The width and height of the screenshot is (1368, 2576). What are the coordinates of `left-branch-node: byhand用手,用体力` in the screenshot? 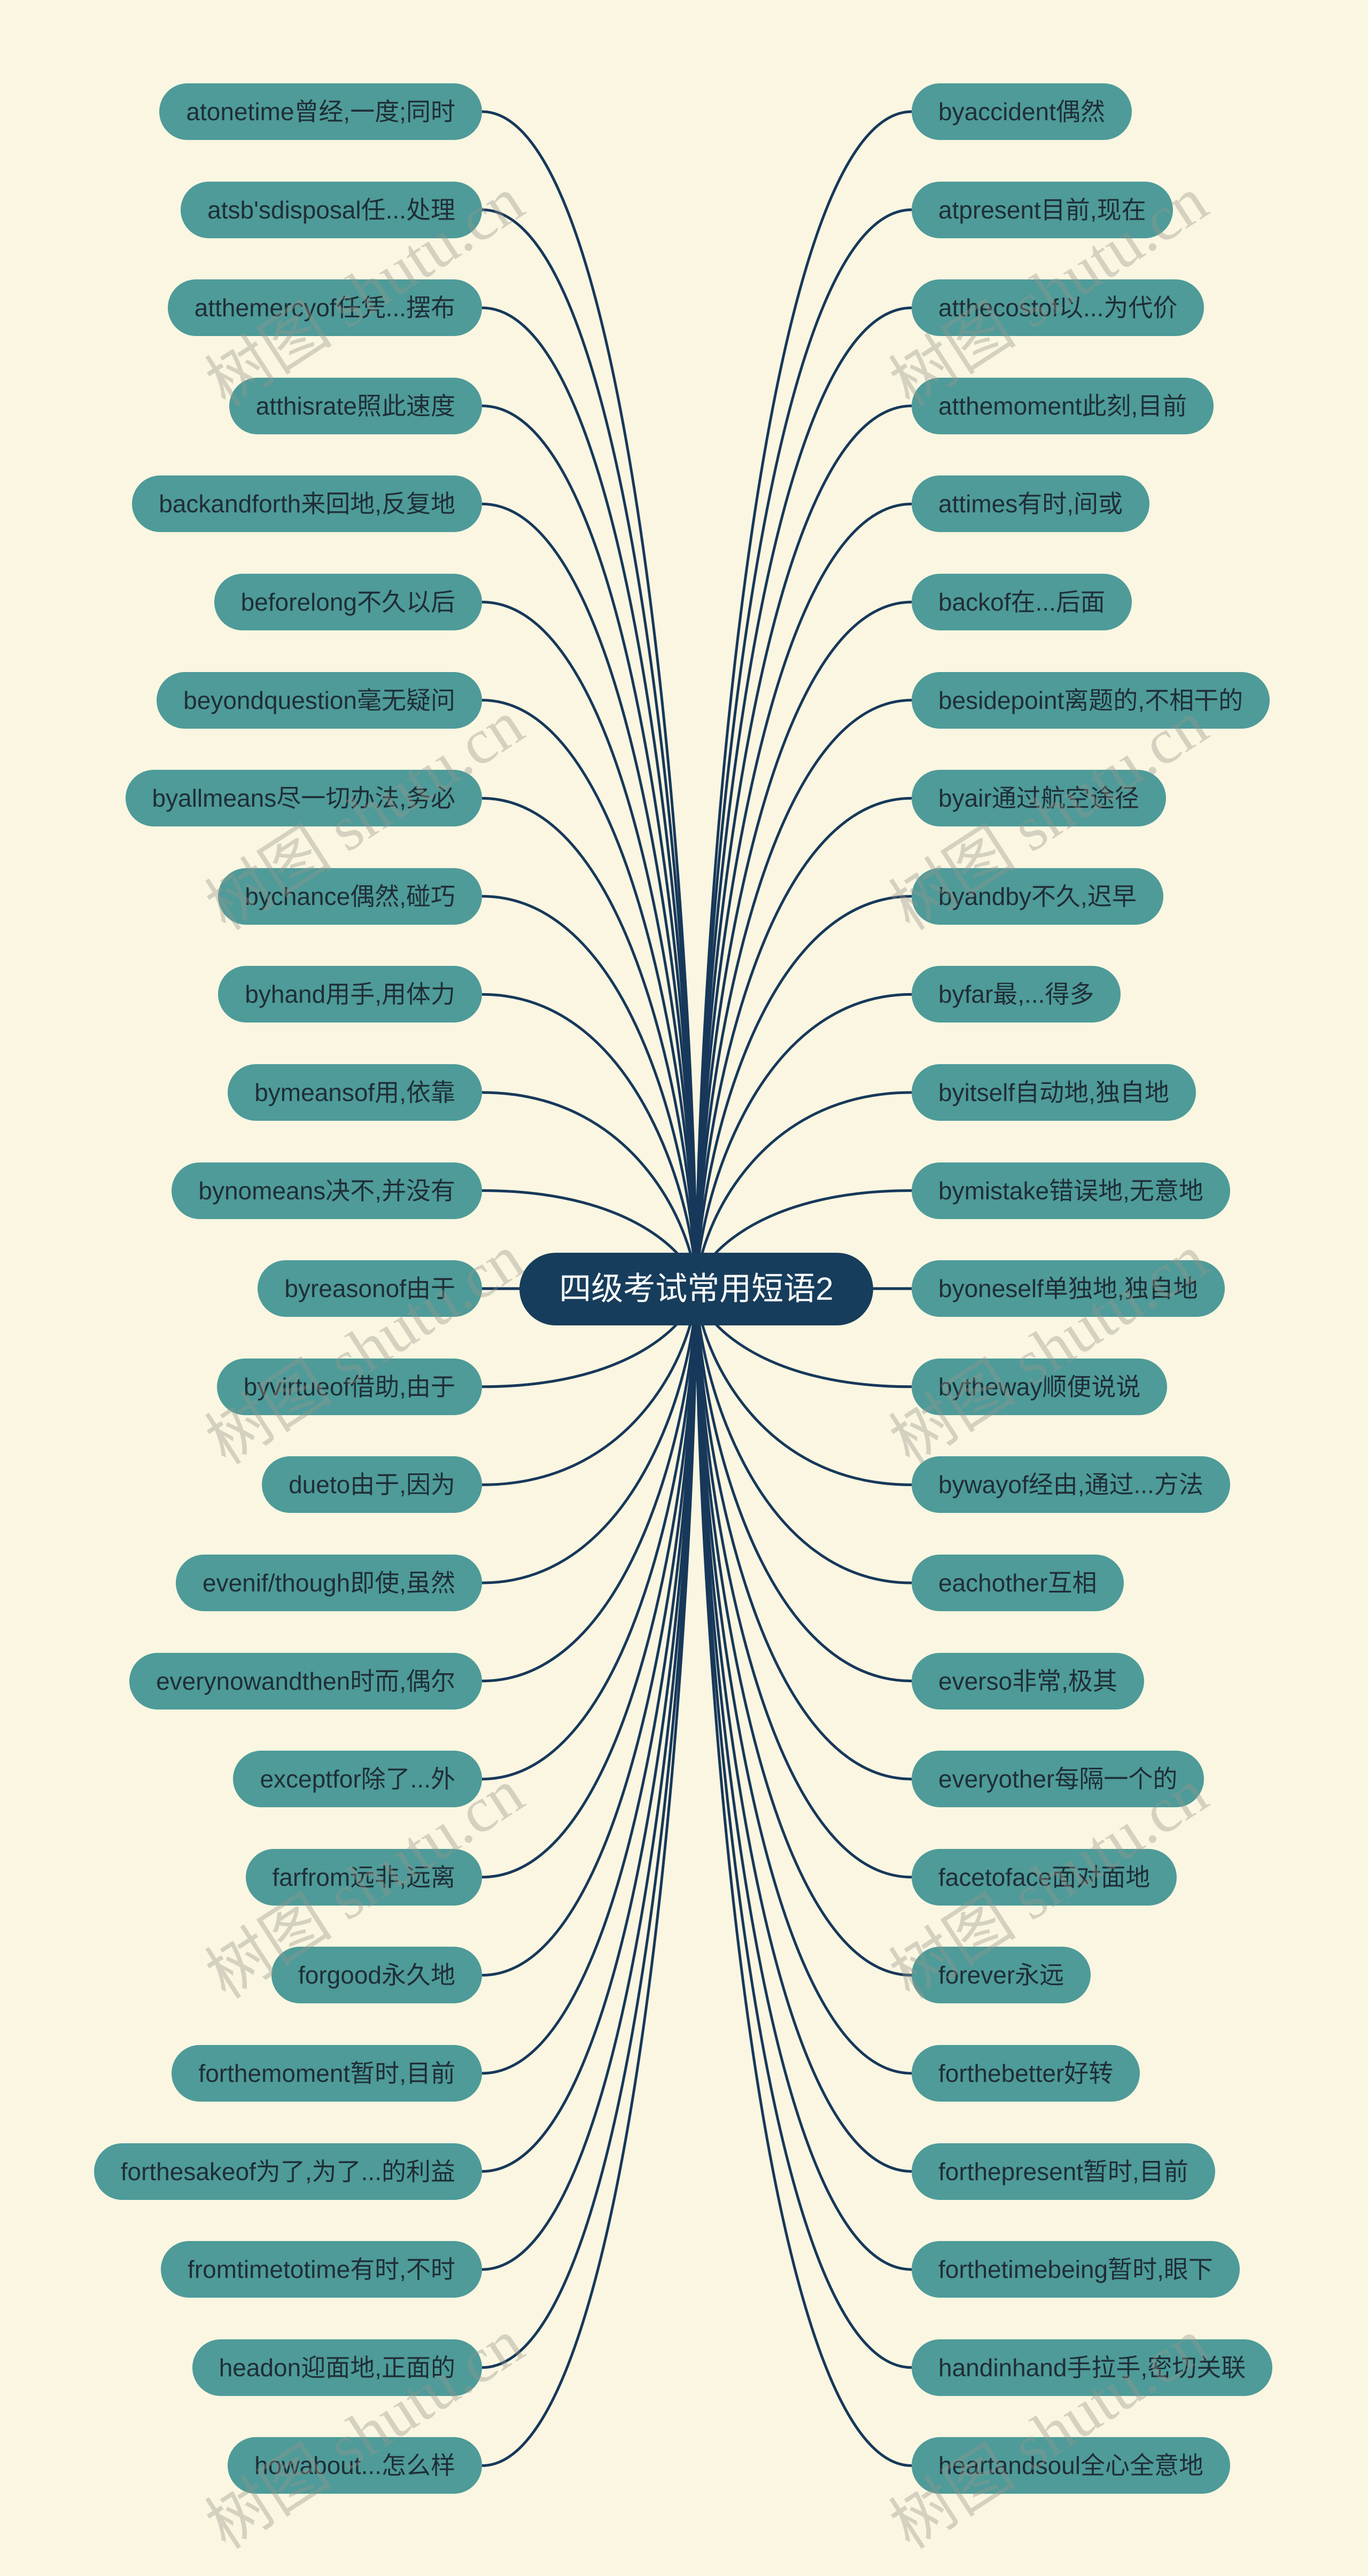 It's located at (350, 994).